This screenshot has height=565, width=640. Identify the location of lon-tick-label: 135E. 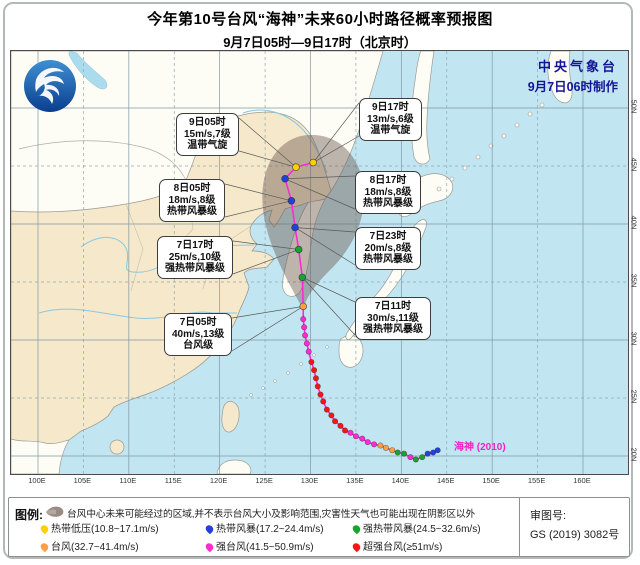
(355, 480).